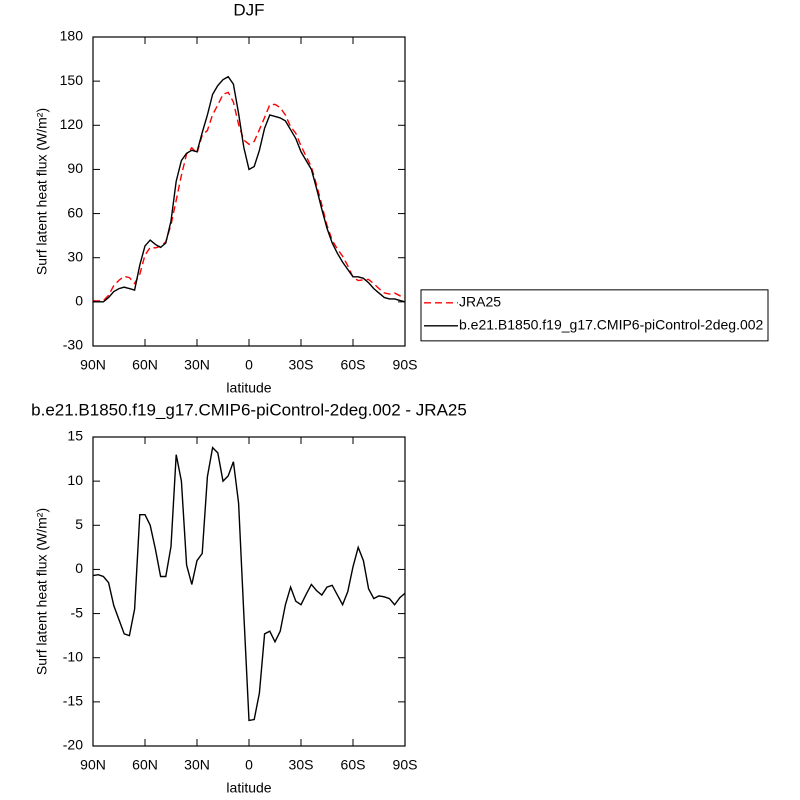  Describe the element at coordinates (248, 9) in the screenshot. I see `chart-title: DJF` at that location.